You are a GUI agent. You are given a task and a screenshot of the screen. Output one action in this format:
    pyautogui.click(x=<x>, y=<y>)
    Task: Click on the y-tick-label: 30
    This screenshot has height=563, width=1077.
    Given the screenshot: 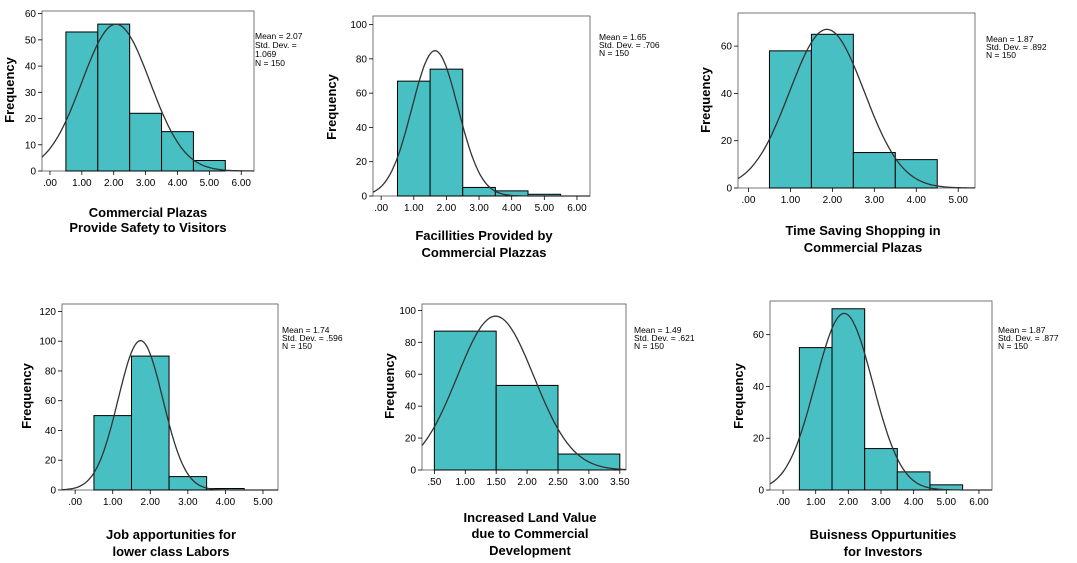 What is the action you would take?
    pyautogui.click(x=31, y=93)
    